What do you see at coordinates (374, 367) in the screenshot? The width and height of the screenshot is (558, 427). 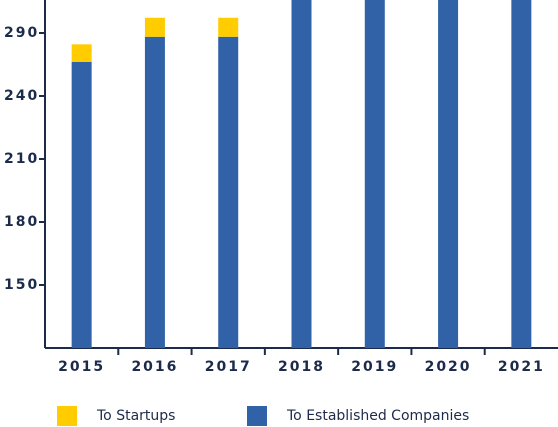 I see `x-tick-label: 2019` at bounding box center [374, 367].